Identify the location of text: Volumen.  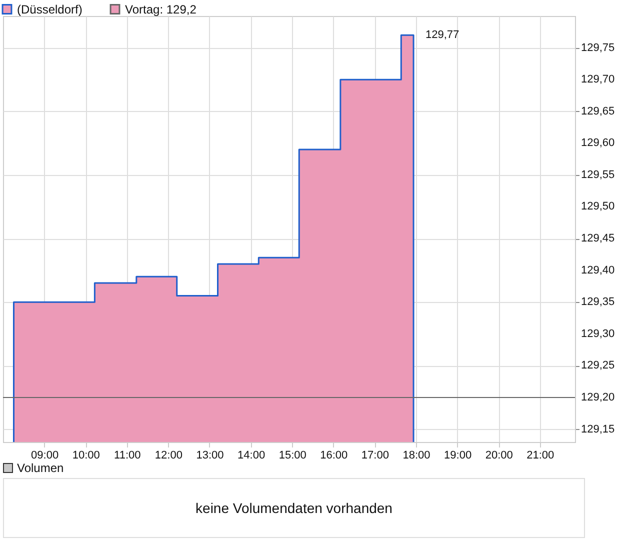
(40, 468).